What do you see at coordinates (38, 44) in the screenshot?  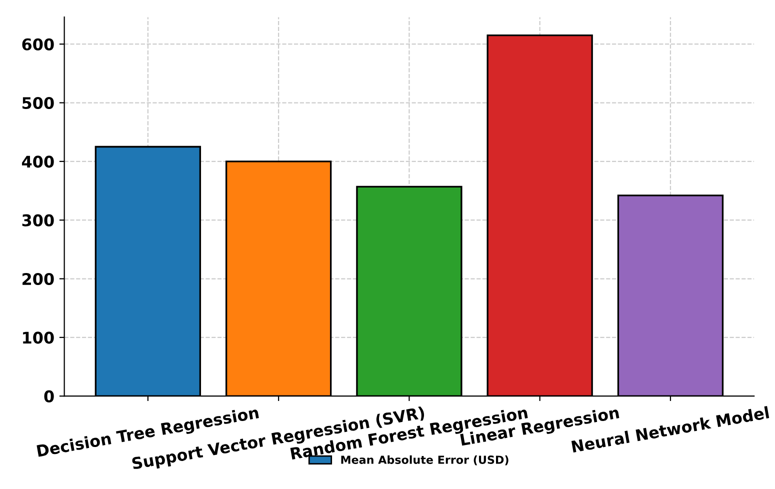 I see `y-tick-label: 600` at bounding box center [38, 44].